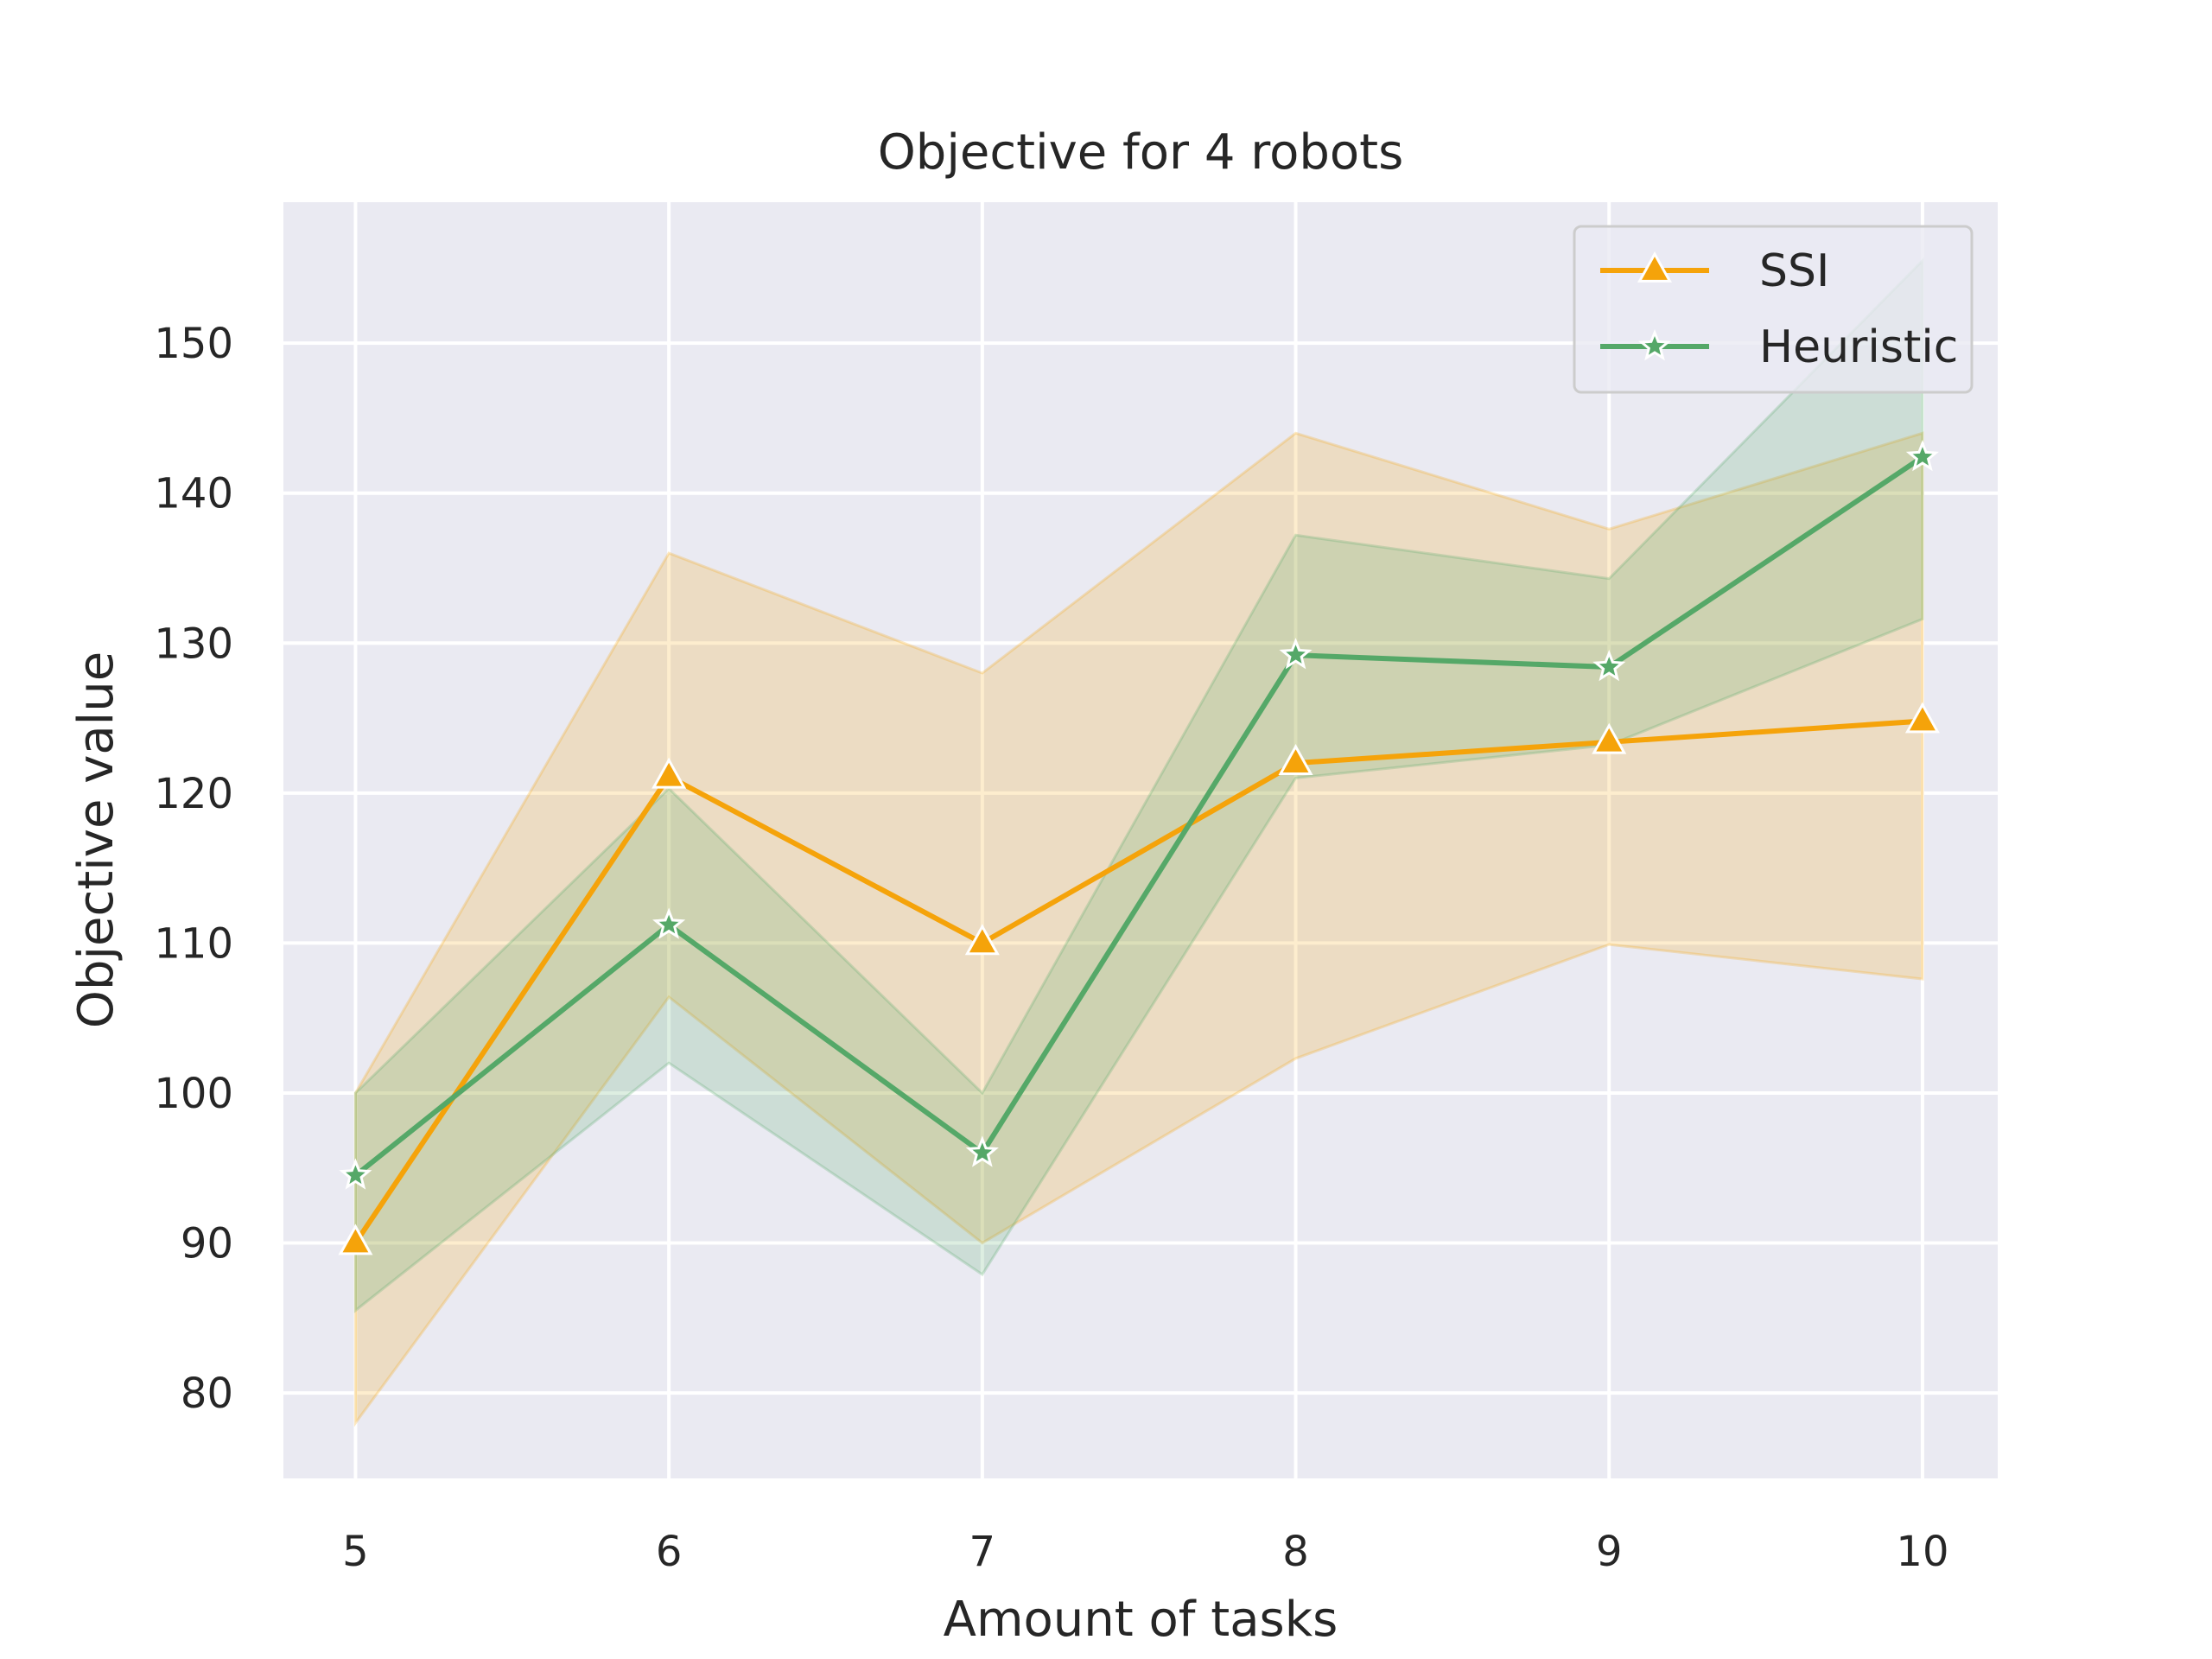 The image size is (2212, 1659). What do you see at coordinates (1773, 309) in the screenshot?
I see `legend: SSI Heuristic` at bounding box center [1773, 309].